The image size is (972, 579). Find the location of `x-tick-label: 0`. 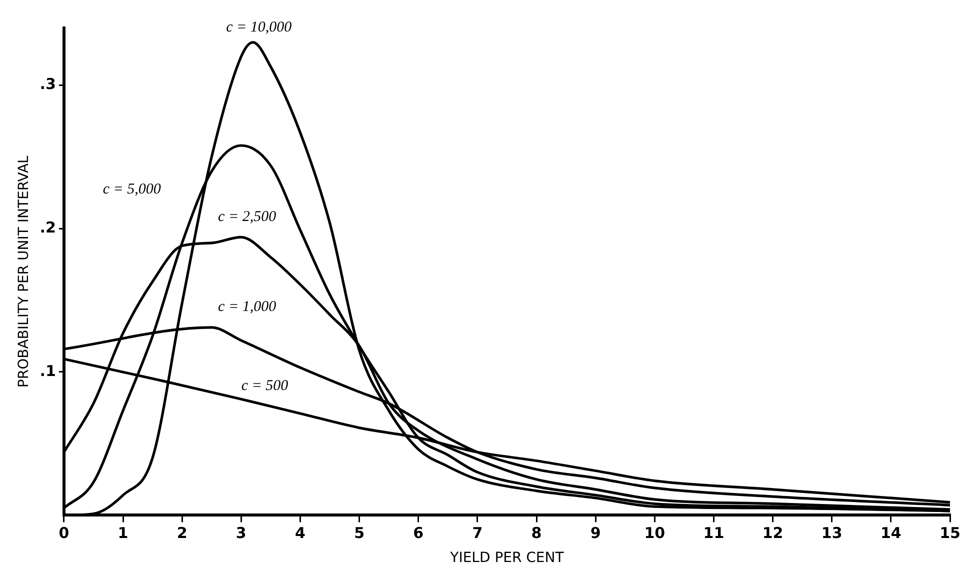

x-tick-label: 0 is located at coordinates (64, 533).